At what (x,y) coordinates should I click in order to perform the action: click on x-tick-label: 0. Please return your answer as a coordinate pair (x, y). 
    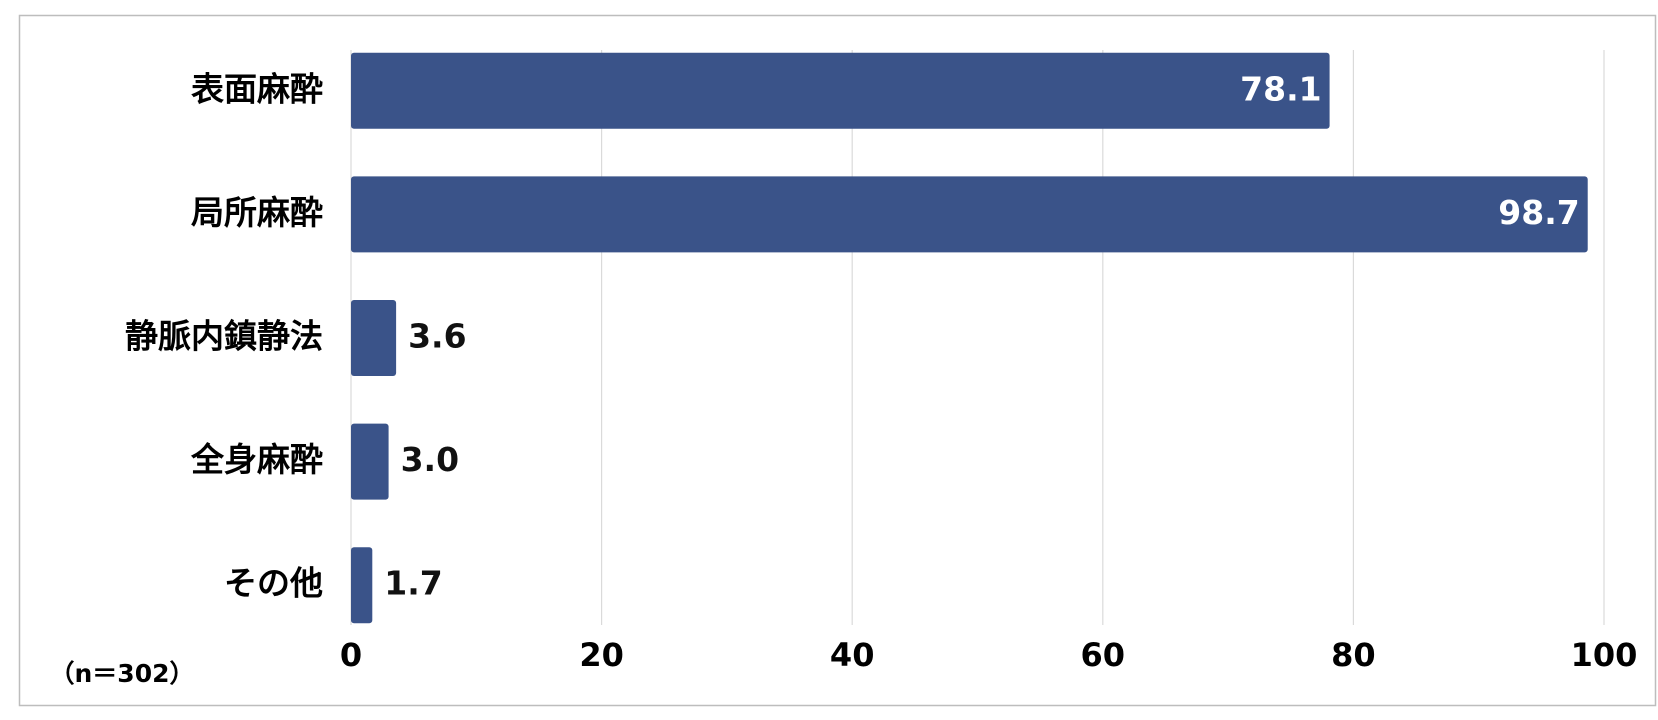
    Looking at the image, I should click on (351, 655).